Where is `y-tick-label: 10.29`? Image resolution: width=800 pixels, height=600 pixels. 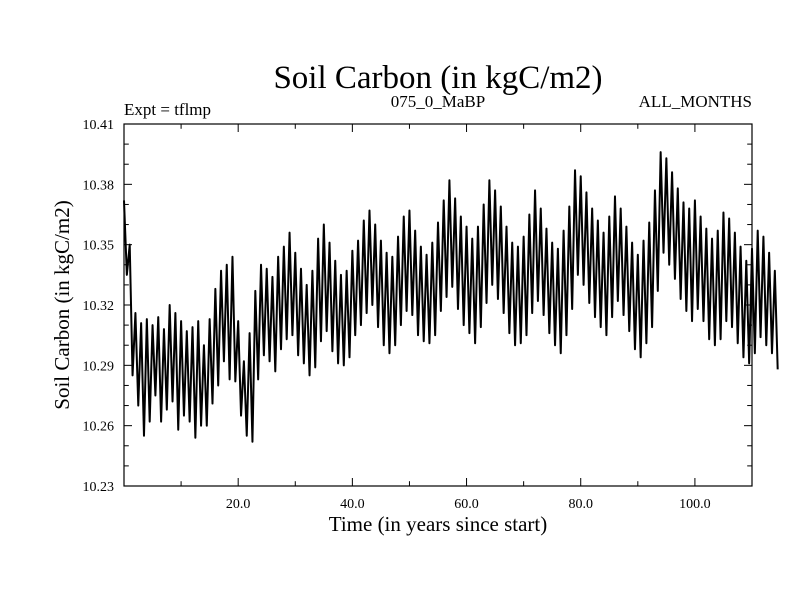 y-tick-label: 10.29 is located at coordinates (99, 366).